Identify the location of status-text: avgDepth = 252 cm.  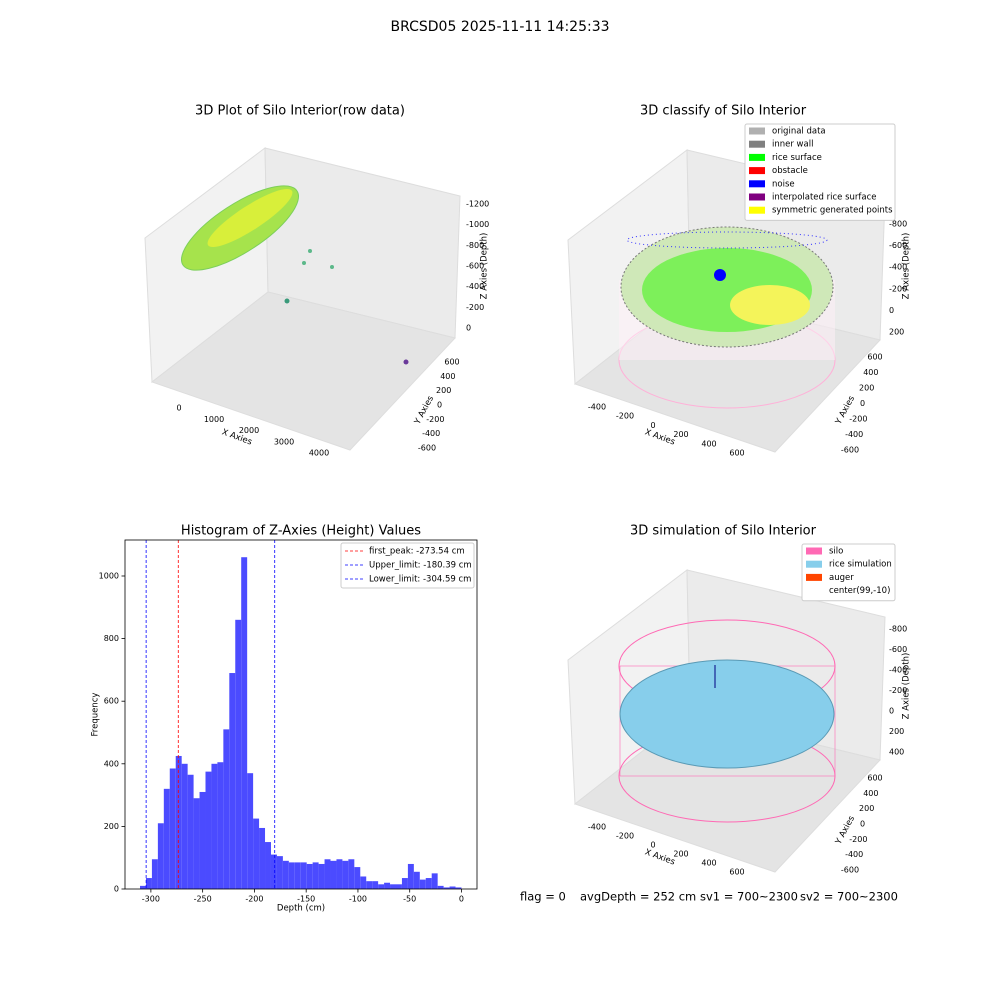
(638, 897).